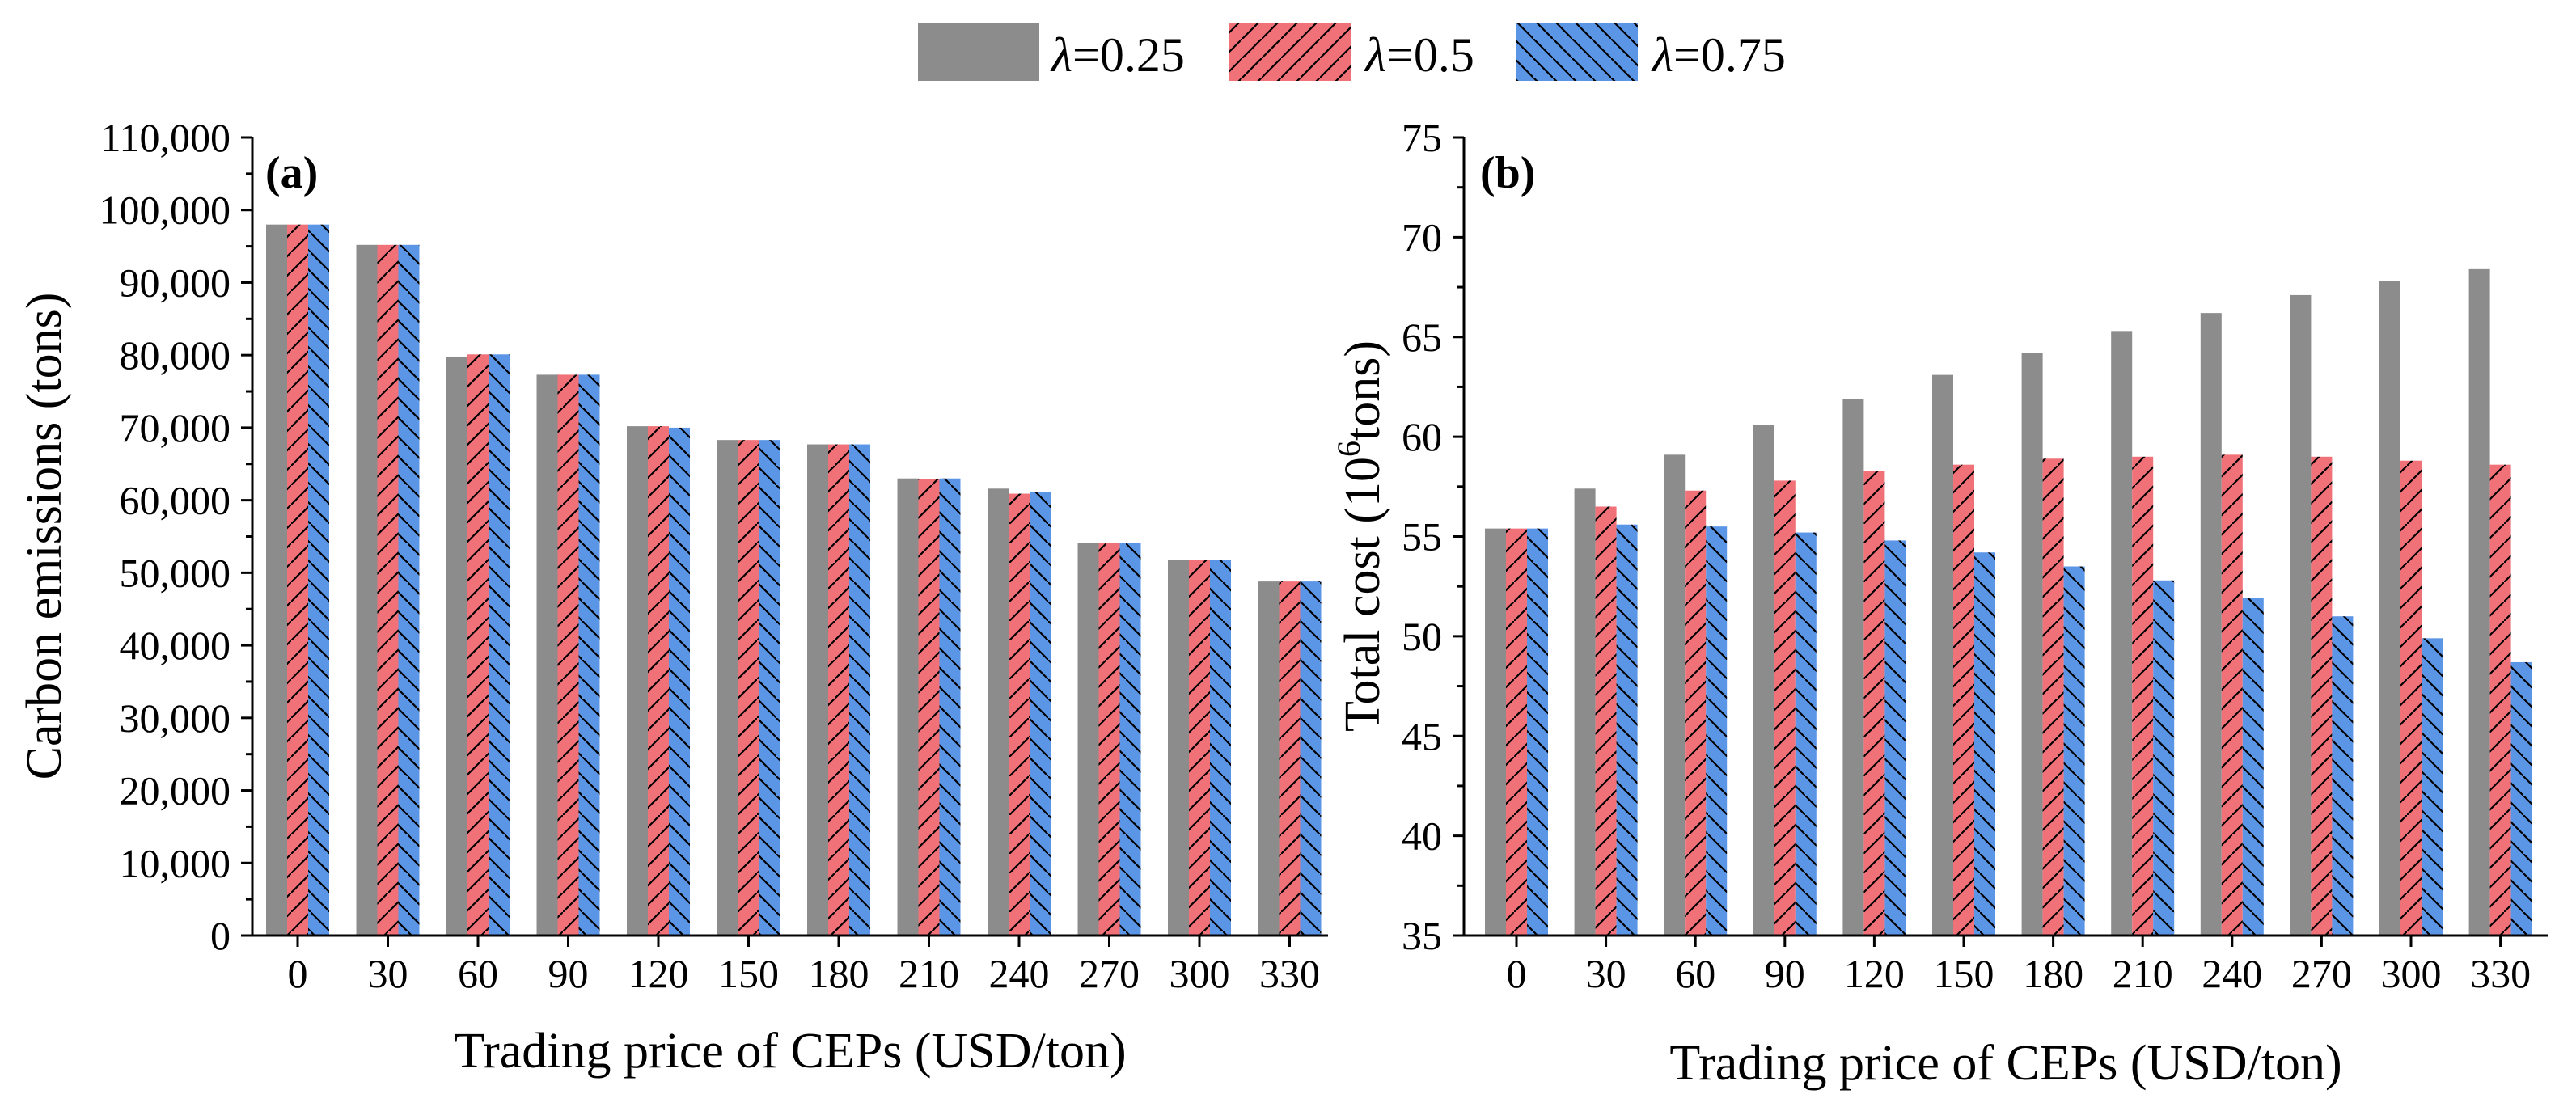 This screenshot has height=1111, width=2576. I want to click on svg-text: λ=0.75, so click(1719, 55).